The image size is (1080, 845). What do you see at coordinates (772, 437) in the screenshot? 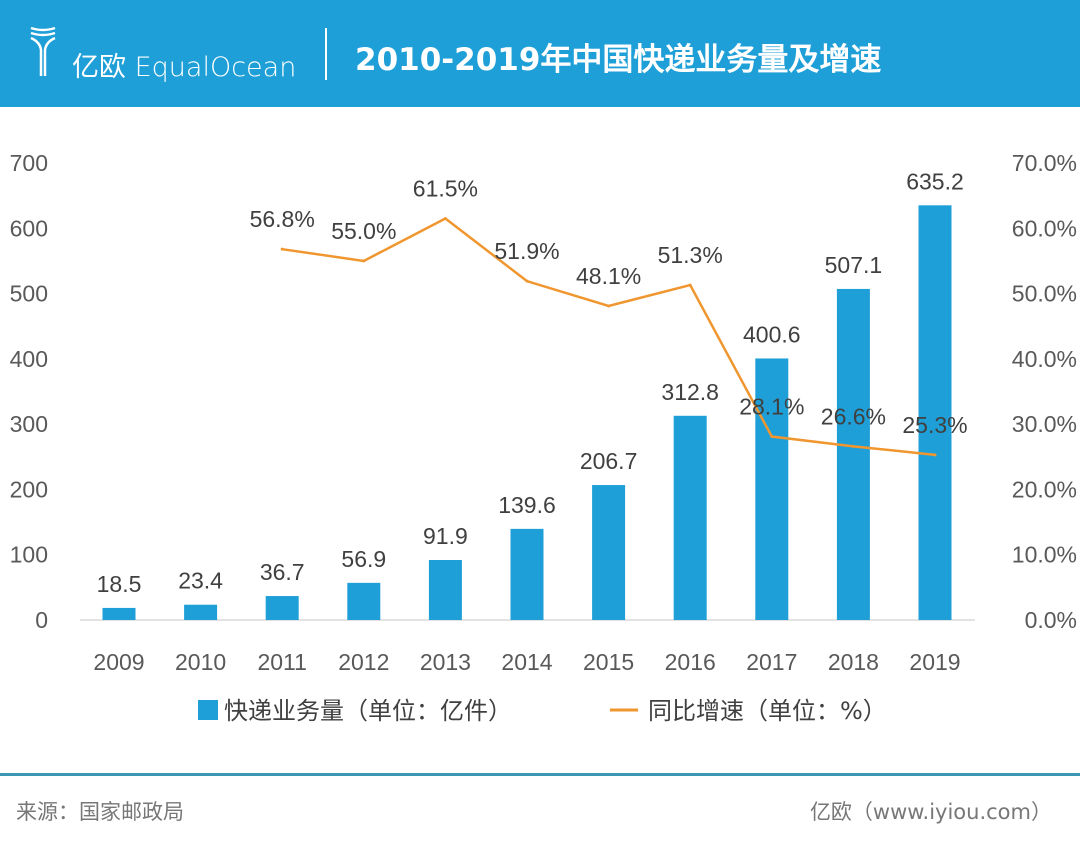
I see `growth-point-2017` at bounding box center [772, 437].